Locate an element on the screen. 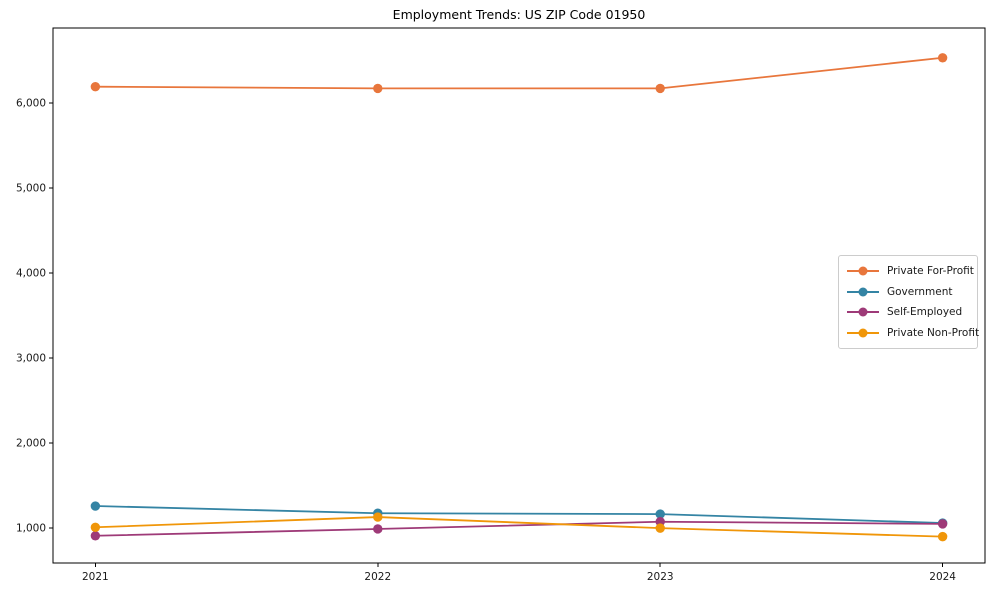 The height and width of the screenshot is (600, 1000). x-axis-tick-label: 2024 is located at coordinates (942, 577).